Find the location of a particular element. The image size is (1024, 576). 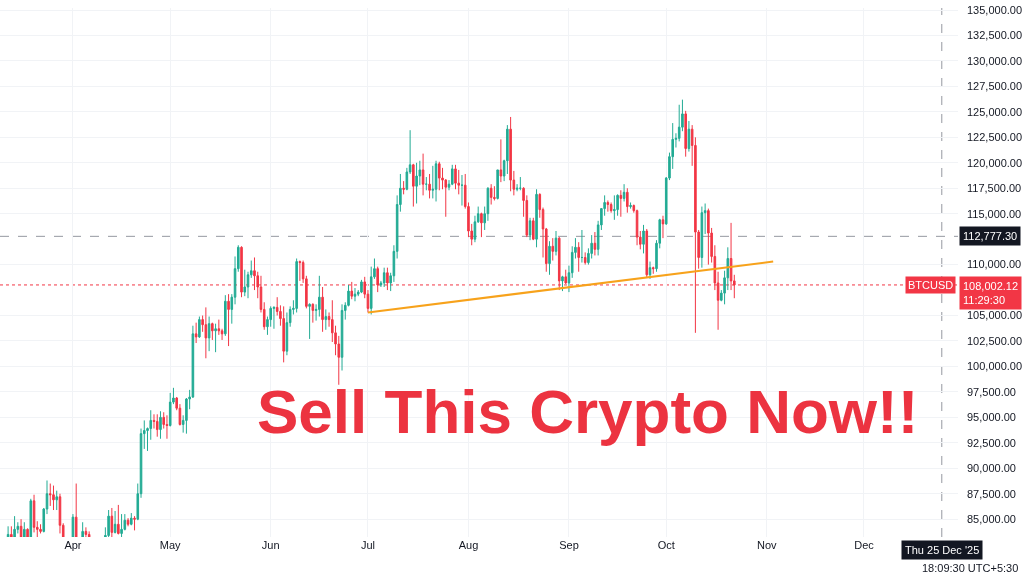

y-tick-label: 85,000.00 is located at coordinates (991, 519).